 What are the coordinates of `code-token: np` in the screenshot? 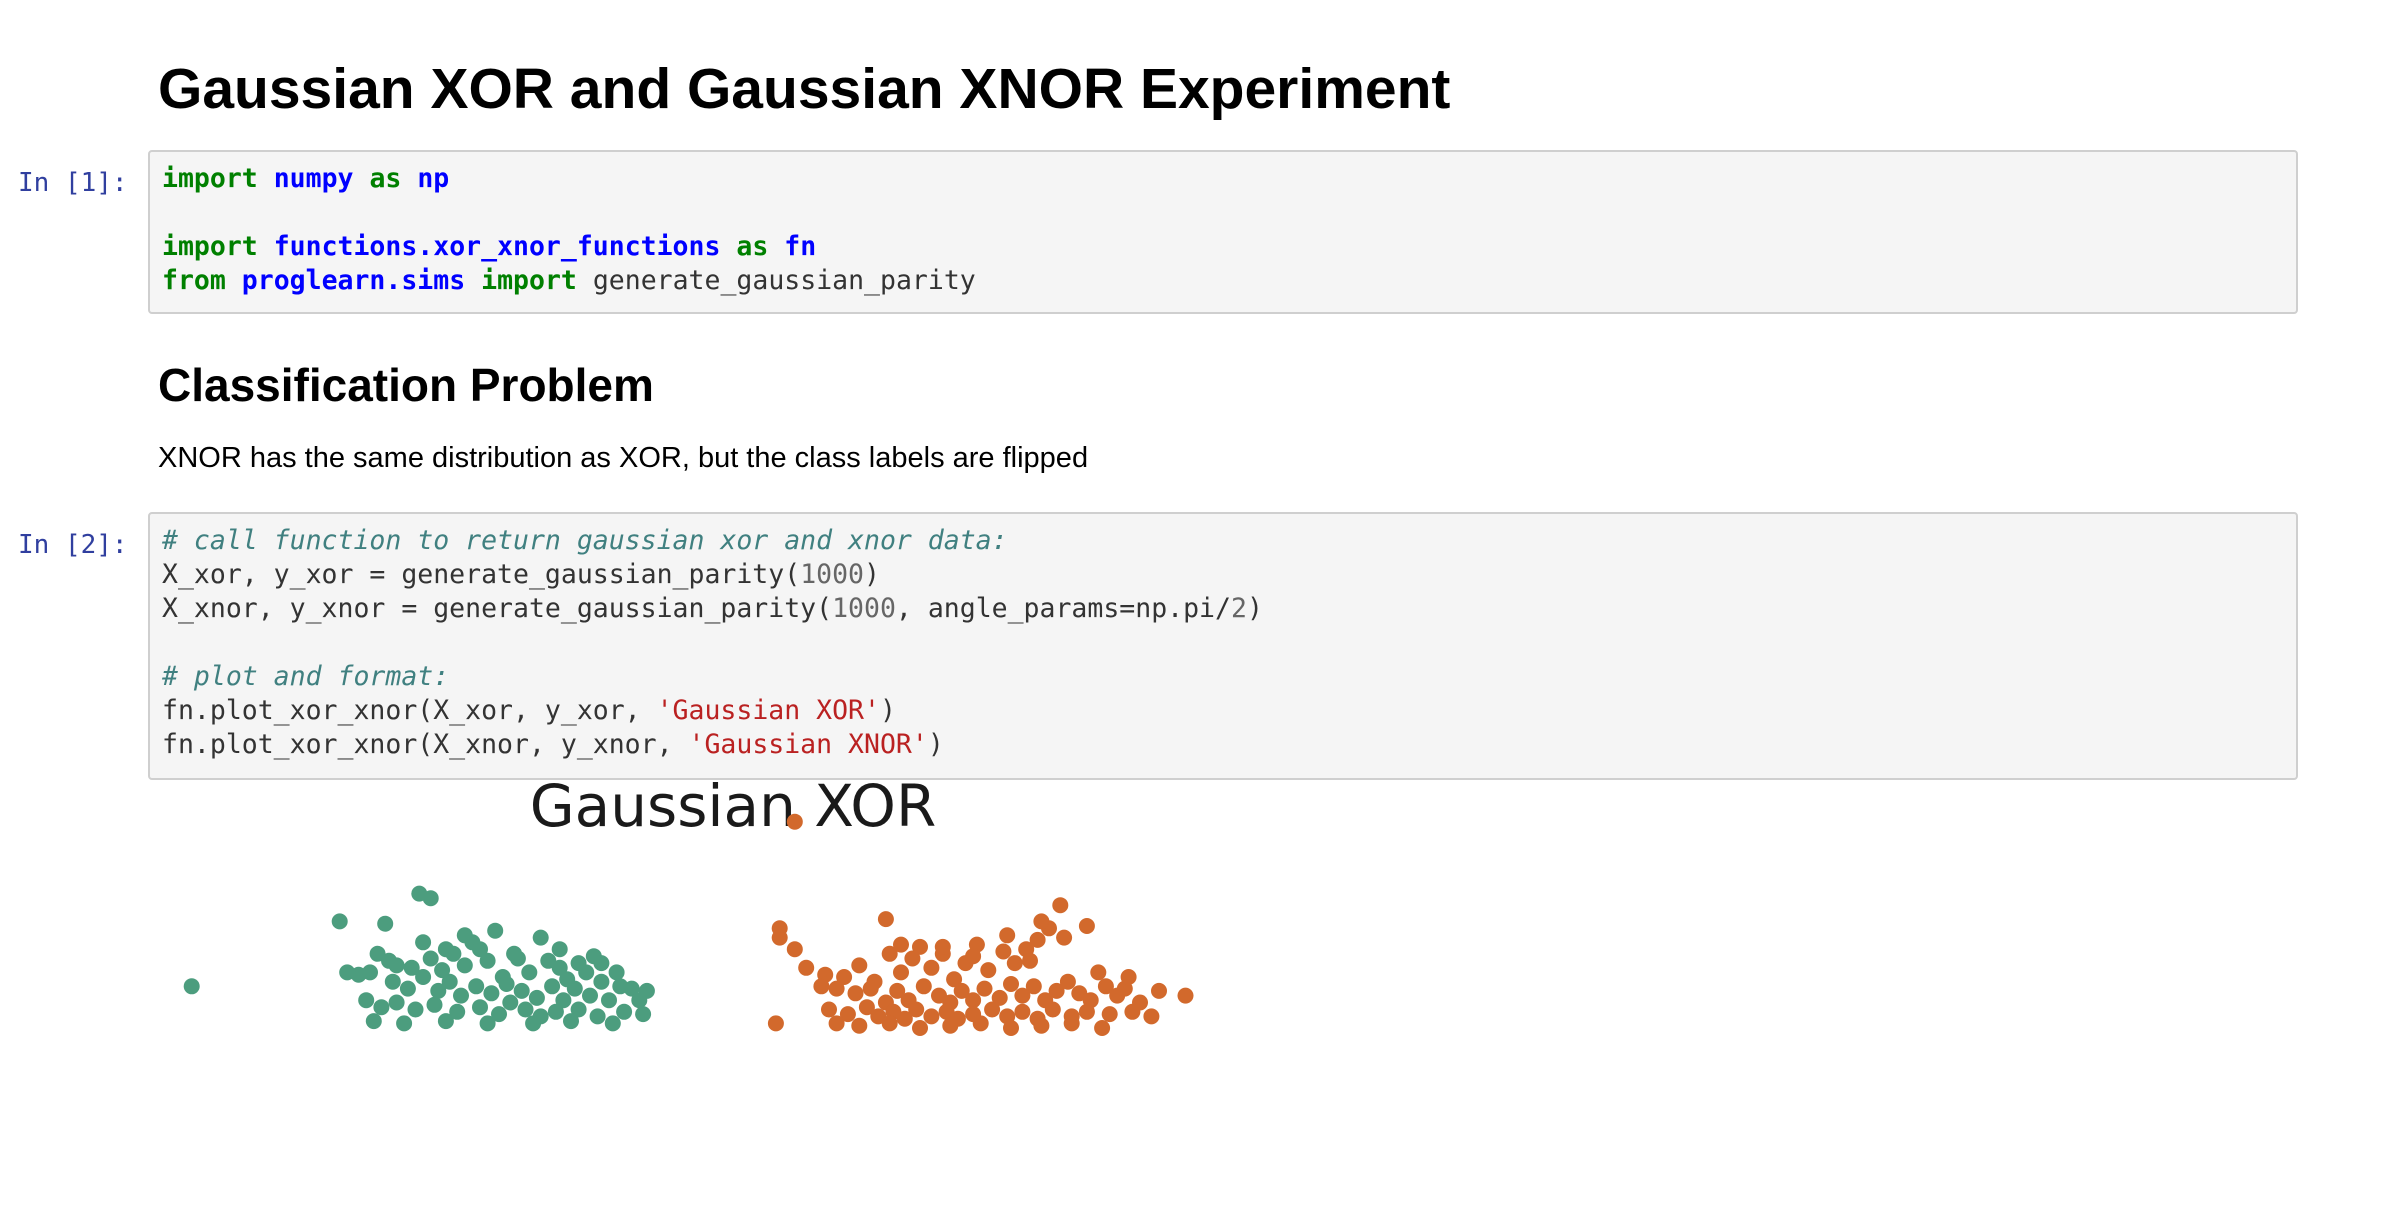 It's located at (433, 178).